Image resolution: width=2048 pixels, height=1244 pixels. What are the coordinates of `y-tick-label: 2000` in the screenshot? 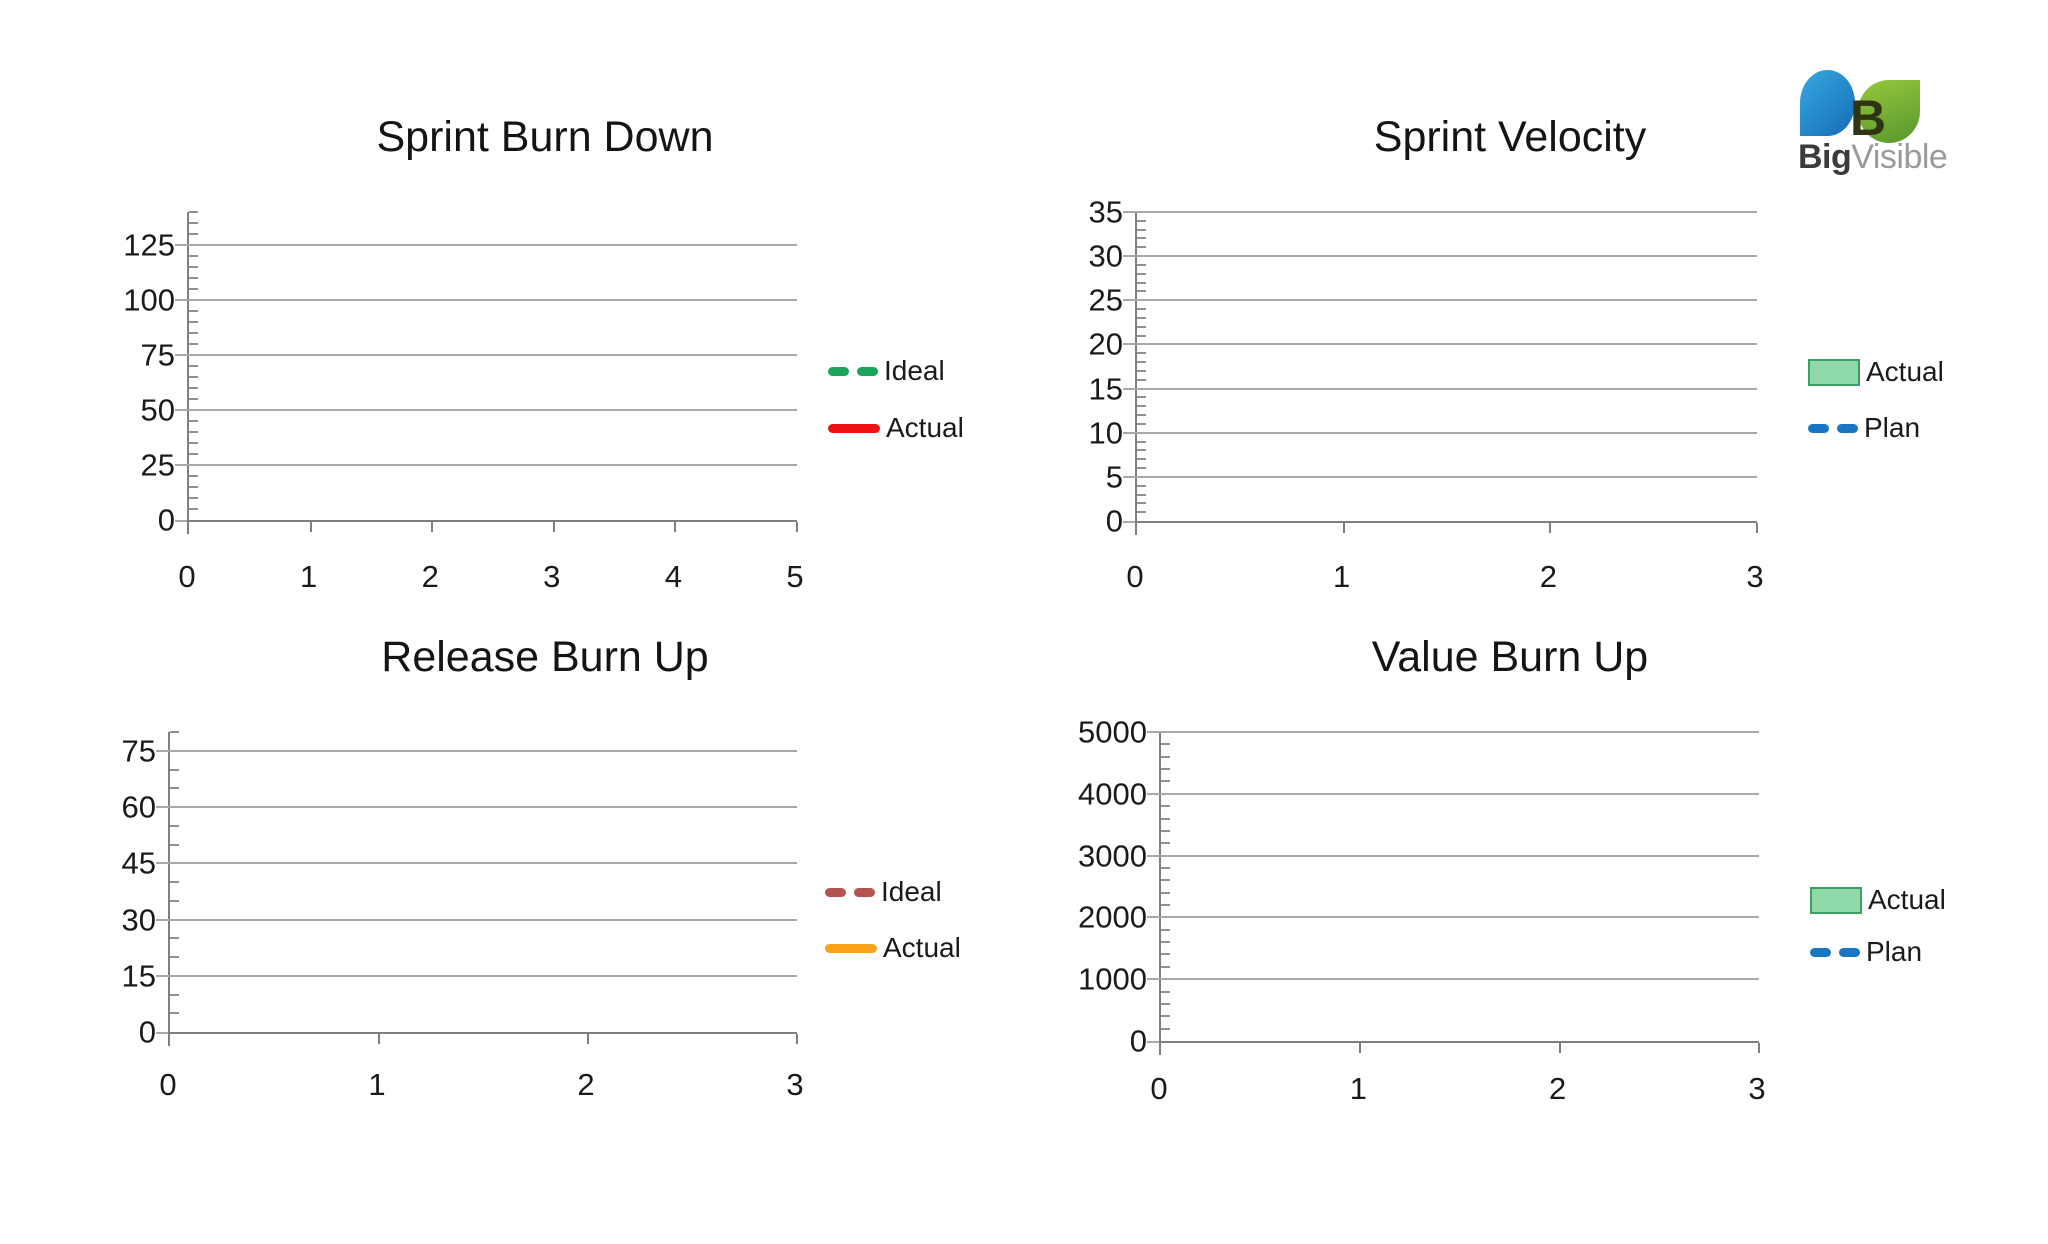 It's located at (1112, 917).